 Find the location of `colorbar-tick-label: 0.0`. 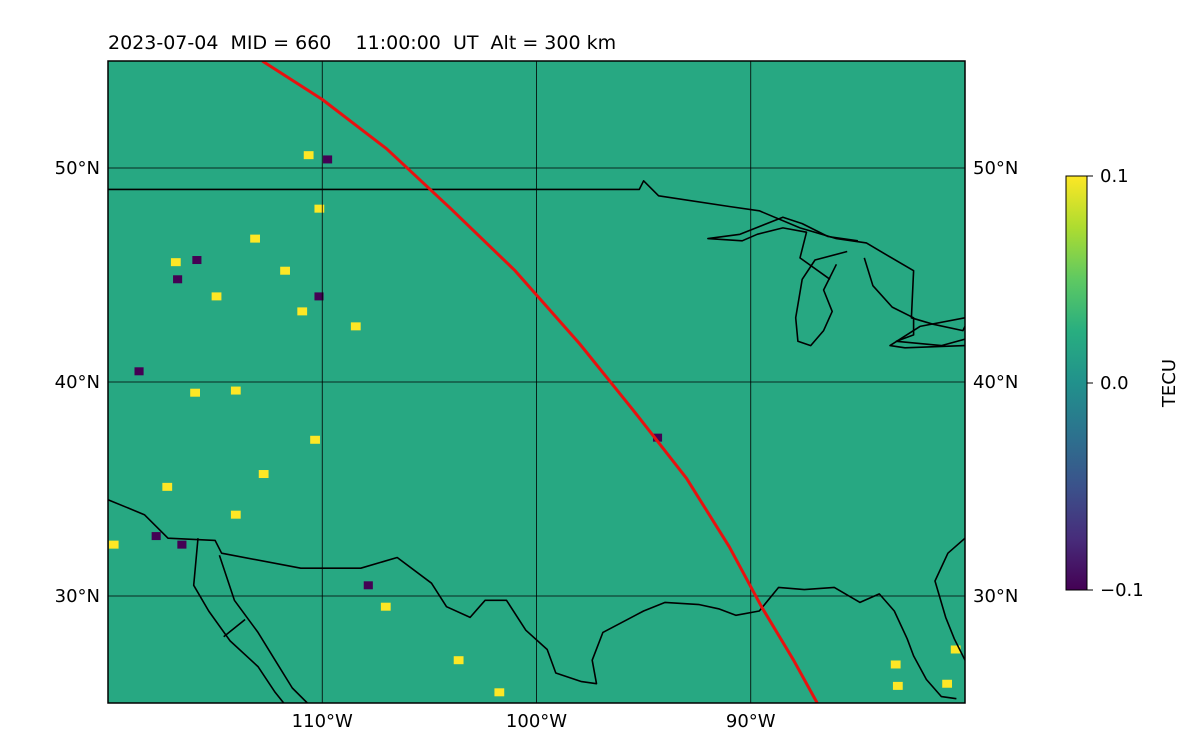

colorbar-tick-label: 0.0 is located at coordinates (1114, 383).